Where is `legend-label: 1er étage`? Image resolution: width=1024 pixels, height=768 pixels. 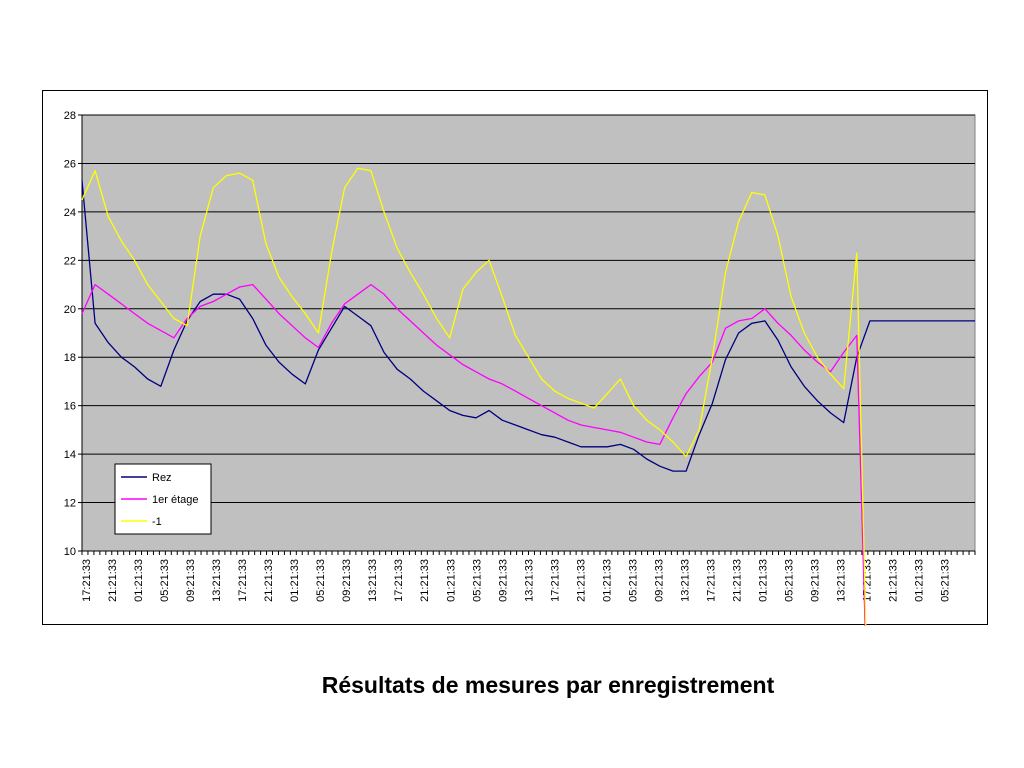 legend-label: 1er étage is located at coordinates (175, 500).